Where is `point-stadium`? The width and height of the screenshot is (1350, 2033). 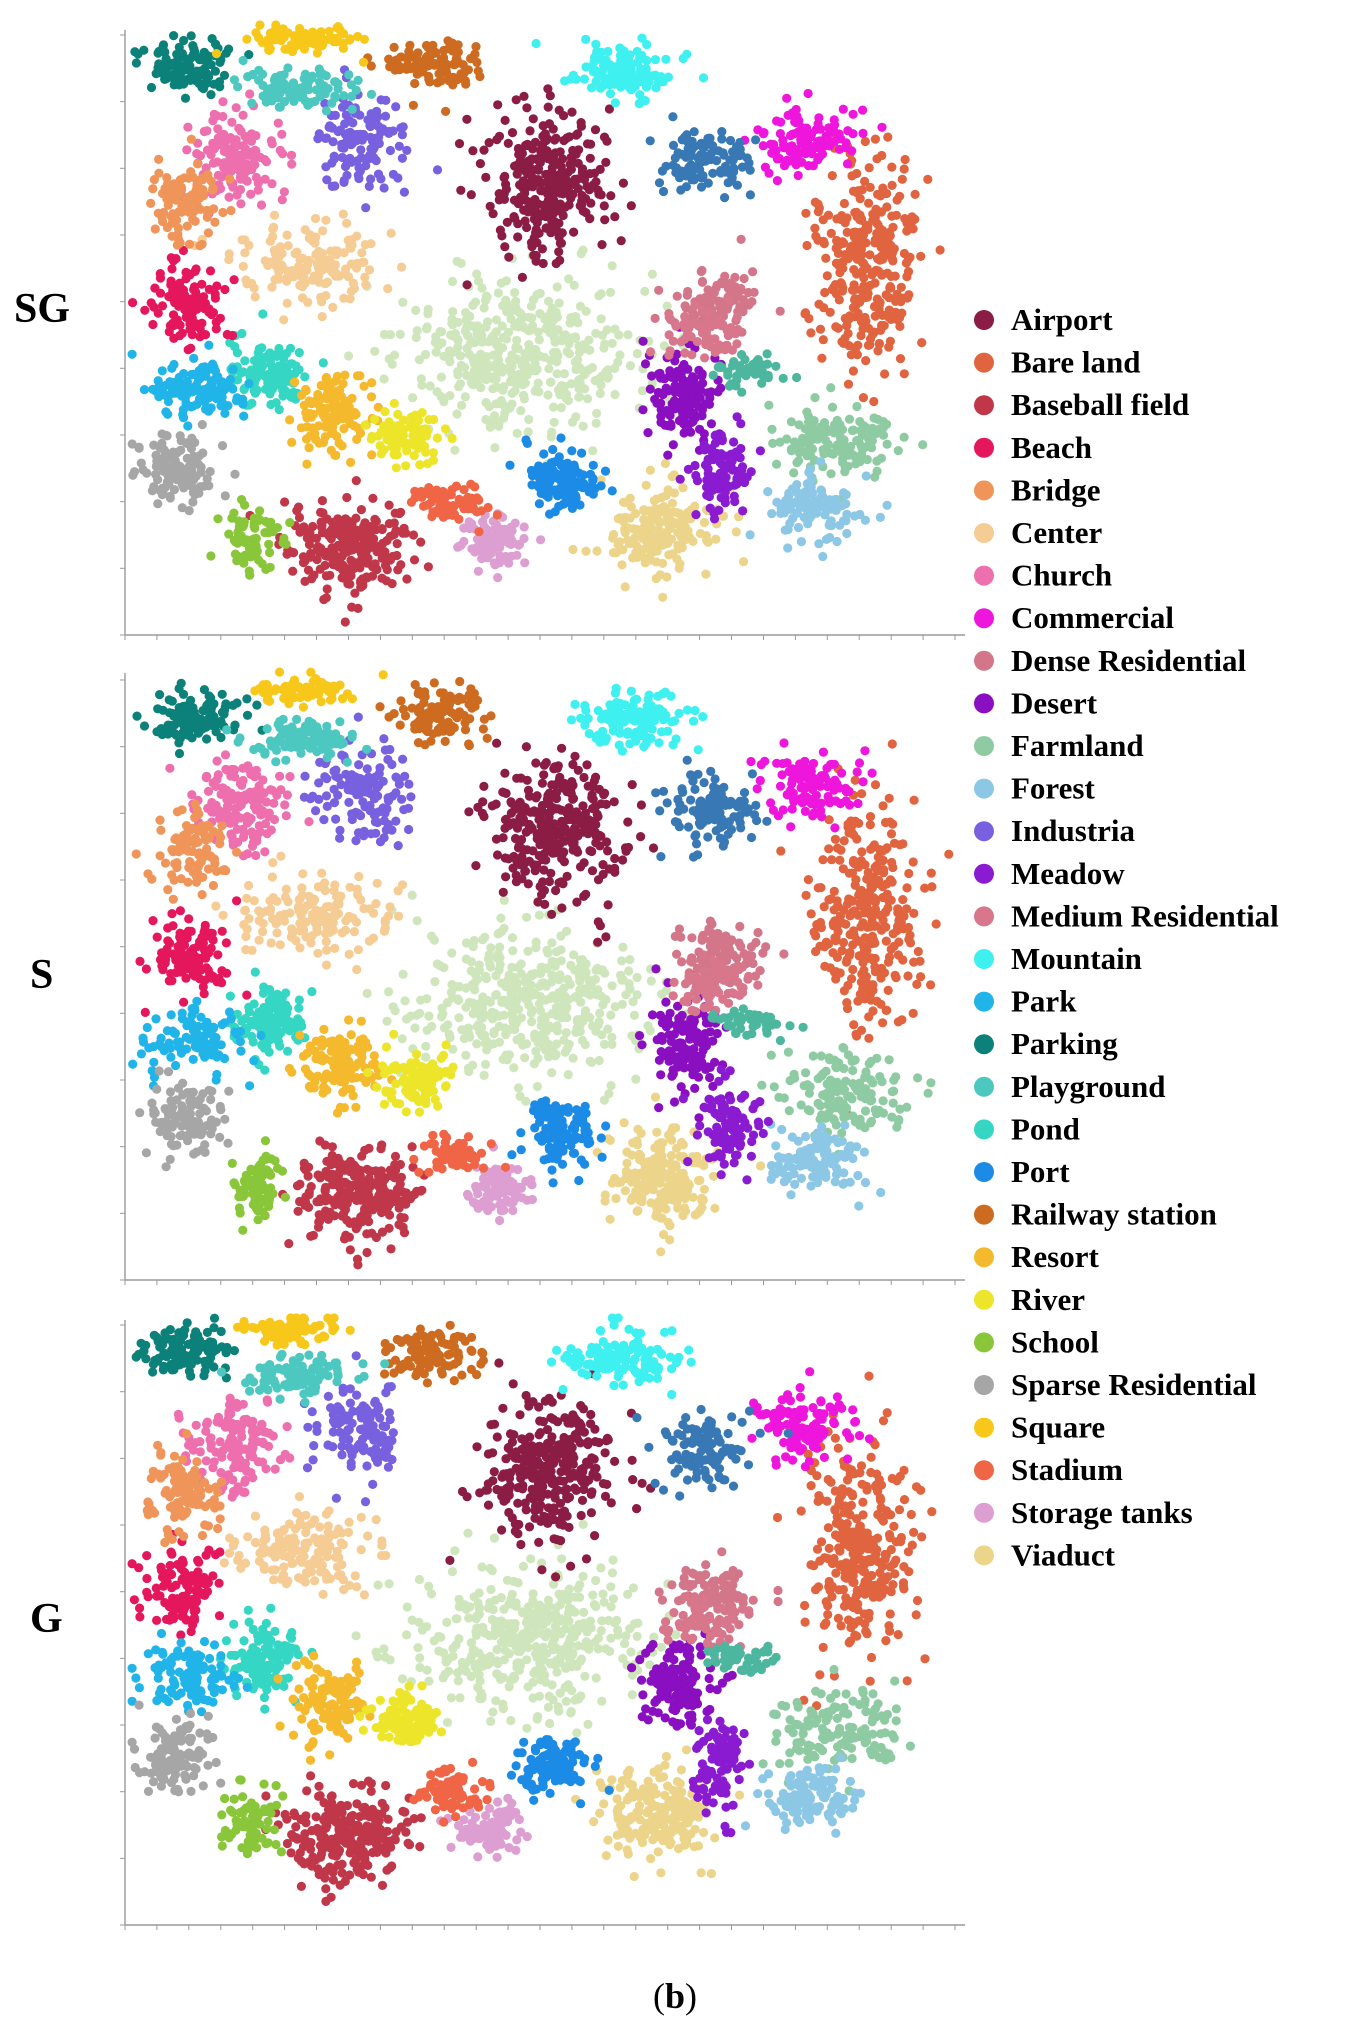 point-stadium is located at coordinates (475, 487).